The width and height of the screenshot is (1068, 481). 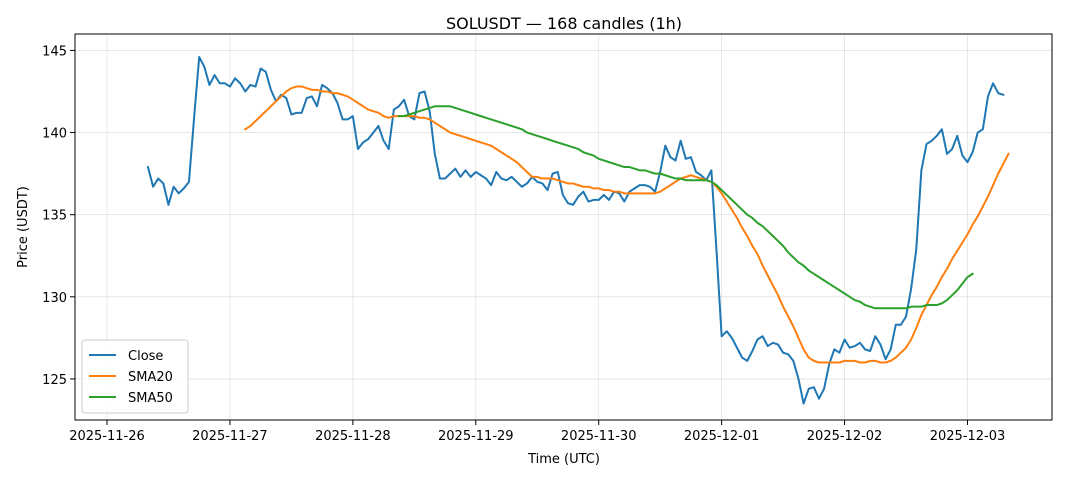 I want to click on y-tick-label: 135, so click(x=54, y=216).